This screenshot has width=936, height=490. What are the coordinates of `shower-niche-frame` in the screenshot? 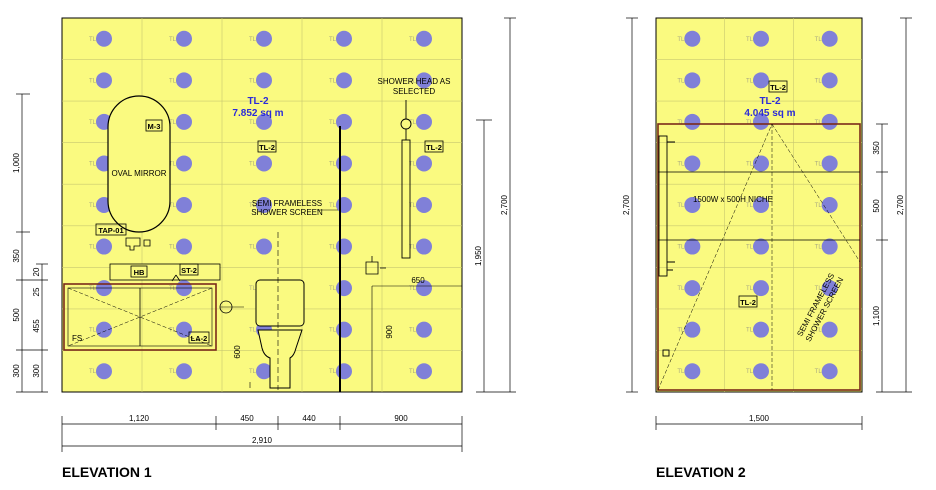 It's located at (759, 257).